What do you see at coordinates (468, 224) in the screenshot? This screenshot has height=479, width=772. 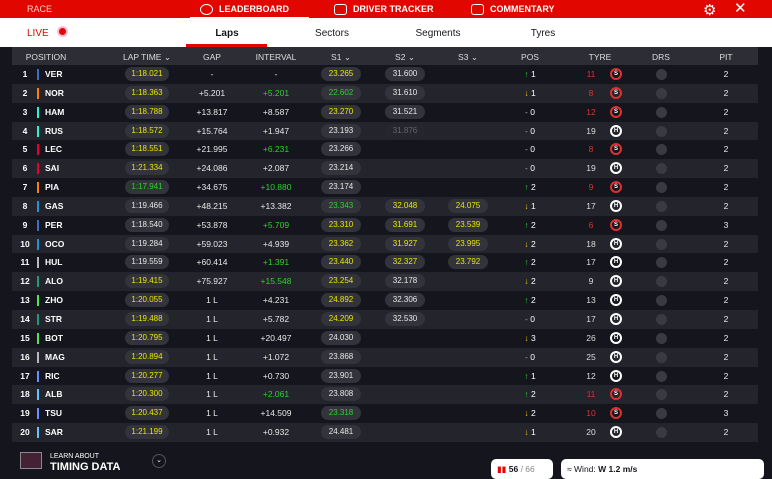 I see `sector-s3: 23.539` at bounding box center [468, 224].